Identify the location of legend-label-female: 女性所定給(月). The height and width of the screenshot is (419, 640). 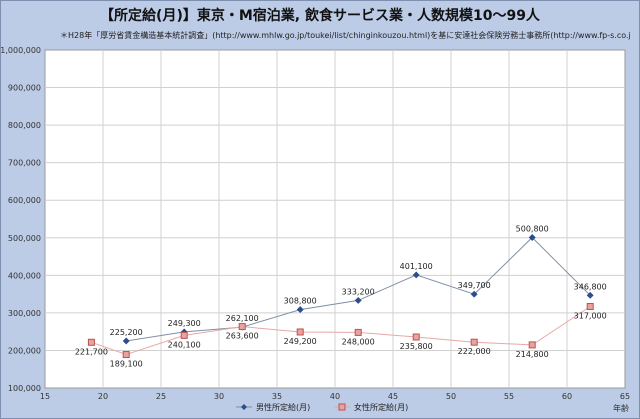
(381, 407).